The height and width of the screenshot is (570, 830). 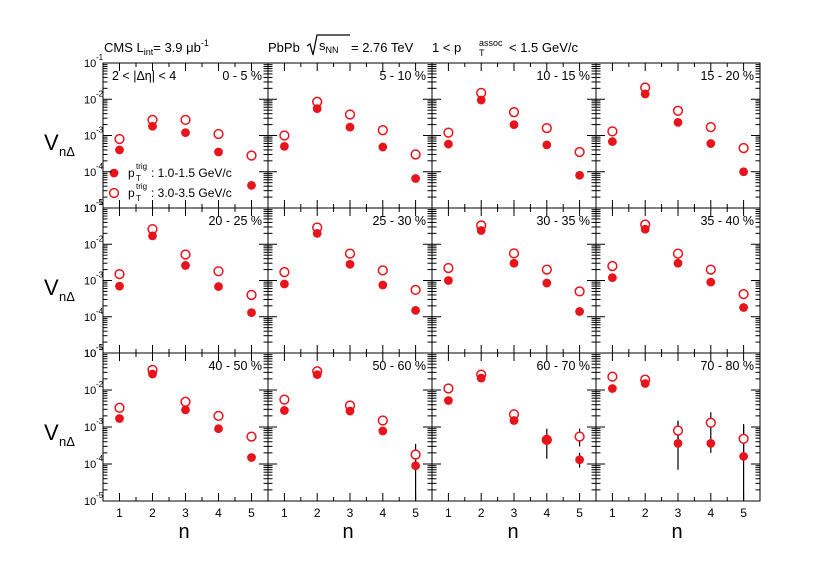 I want to click on legend-1-sup: trig, so click(x=141, y=166).